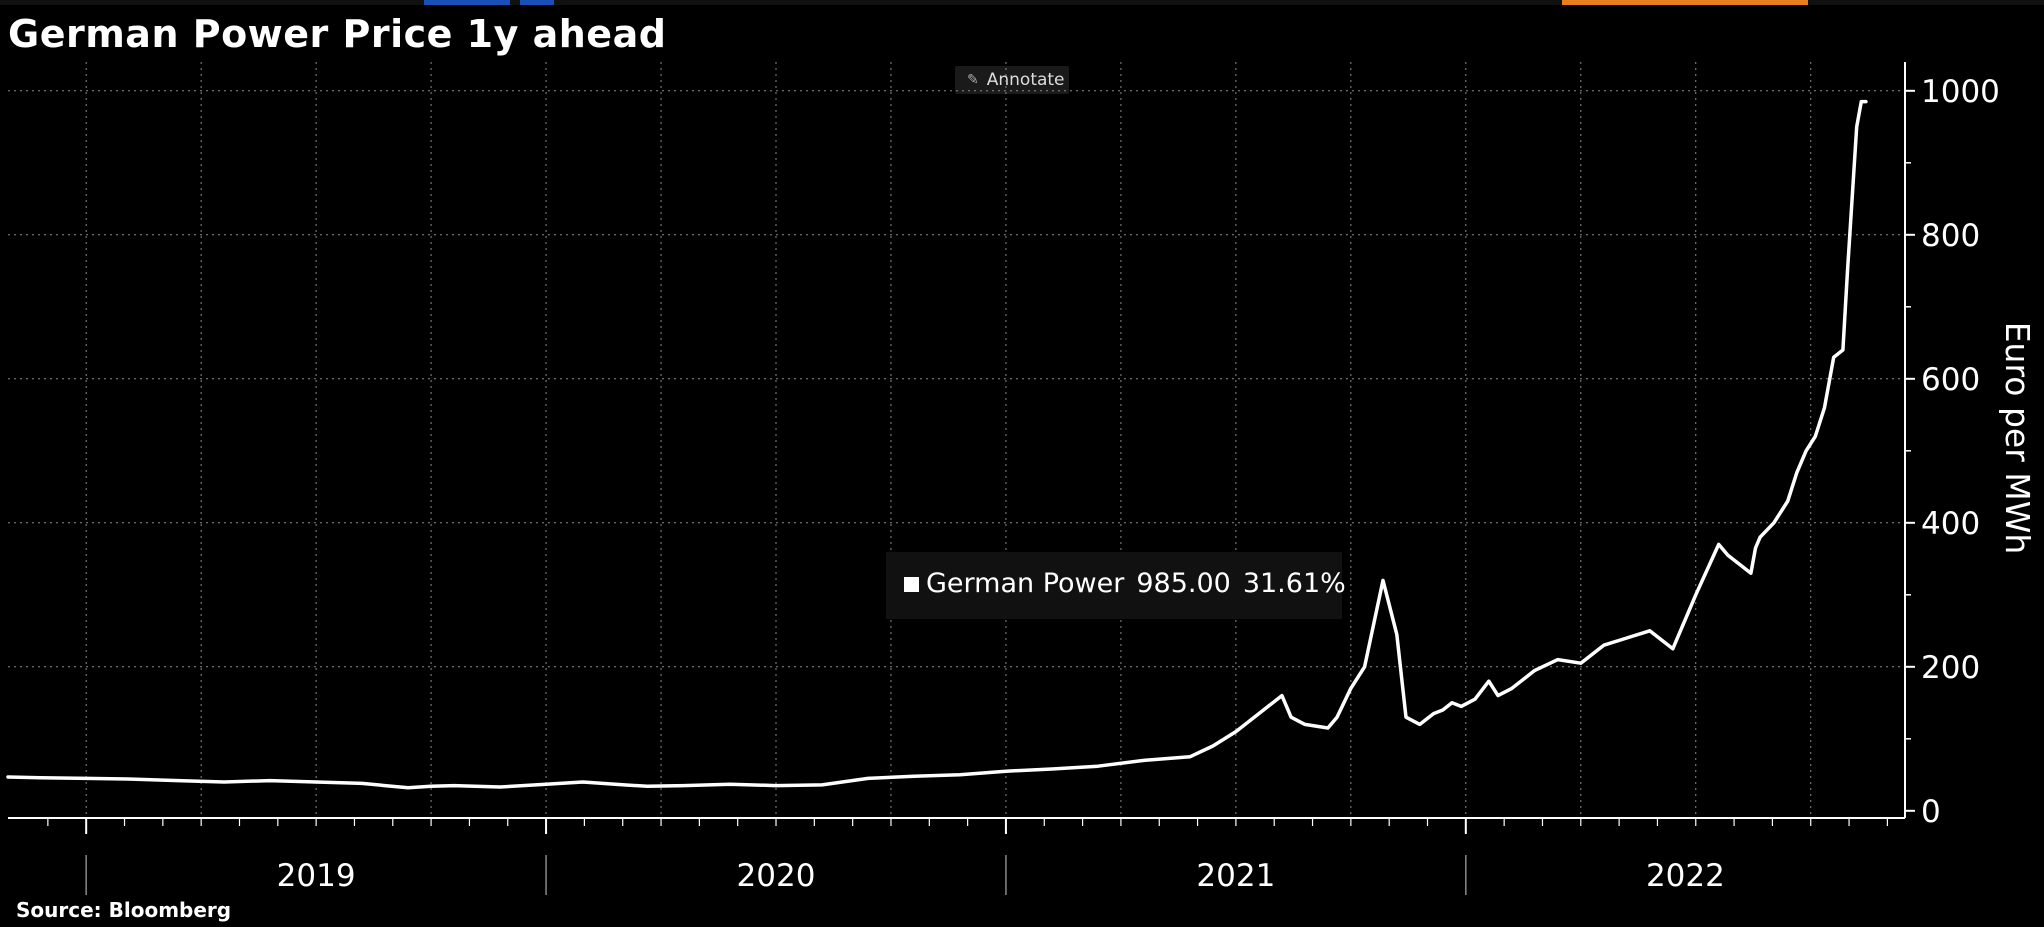 The image size is (2044, 927). I want to click on y-axis-label: Euro per MWh, so click(2017, 438).